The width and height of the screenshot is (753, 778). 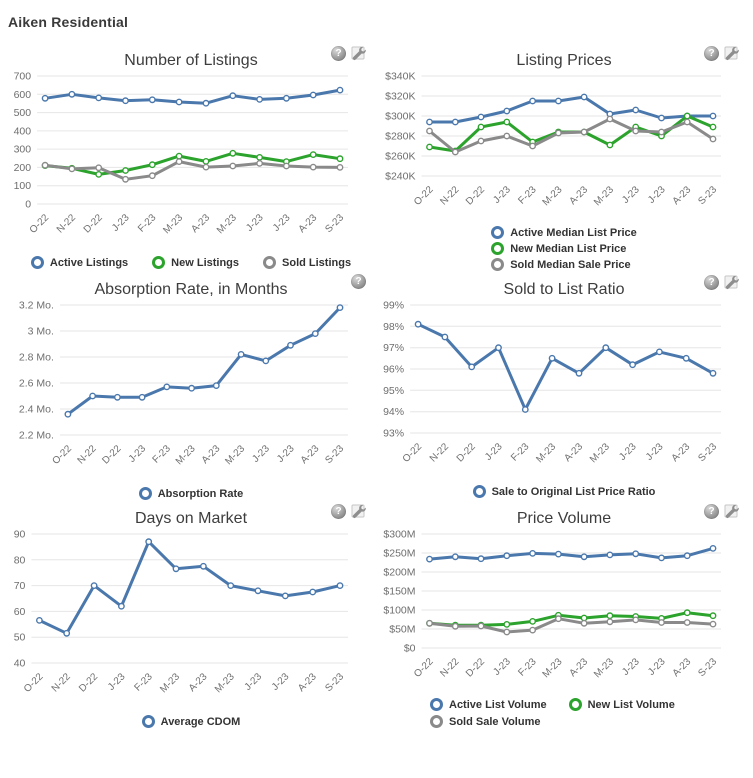 What do you see at coordinates (393, 370) in the screenshot?
I see `y-axis-labels: 93% 94% 95% 96% 97% 98% 99%` at bounding box center [393, 370].